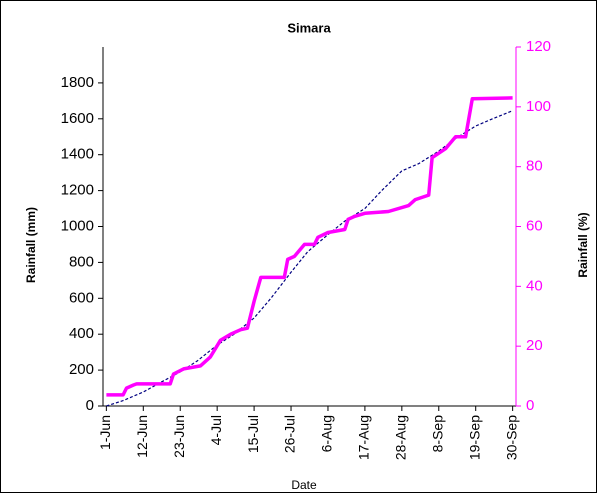  I want to click on y-tick-label: 600, so click(81, 297).